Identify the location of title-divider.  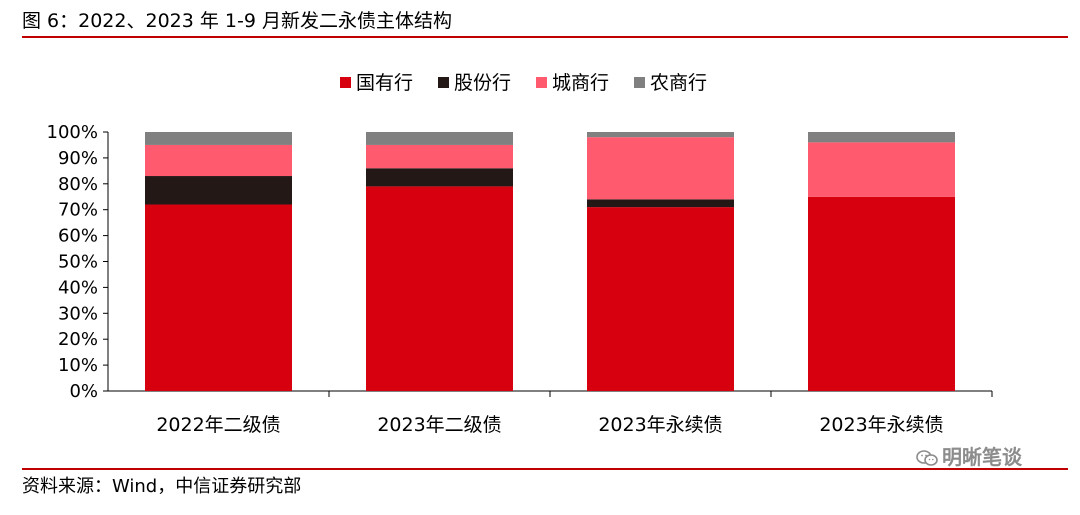
(545, 37).